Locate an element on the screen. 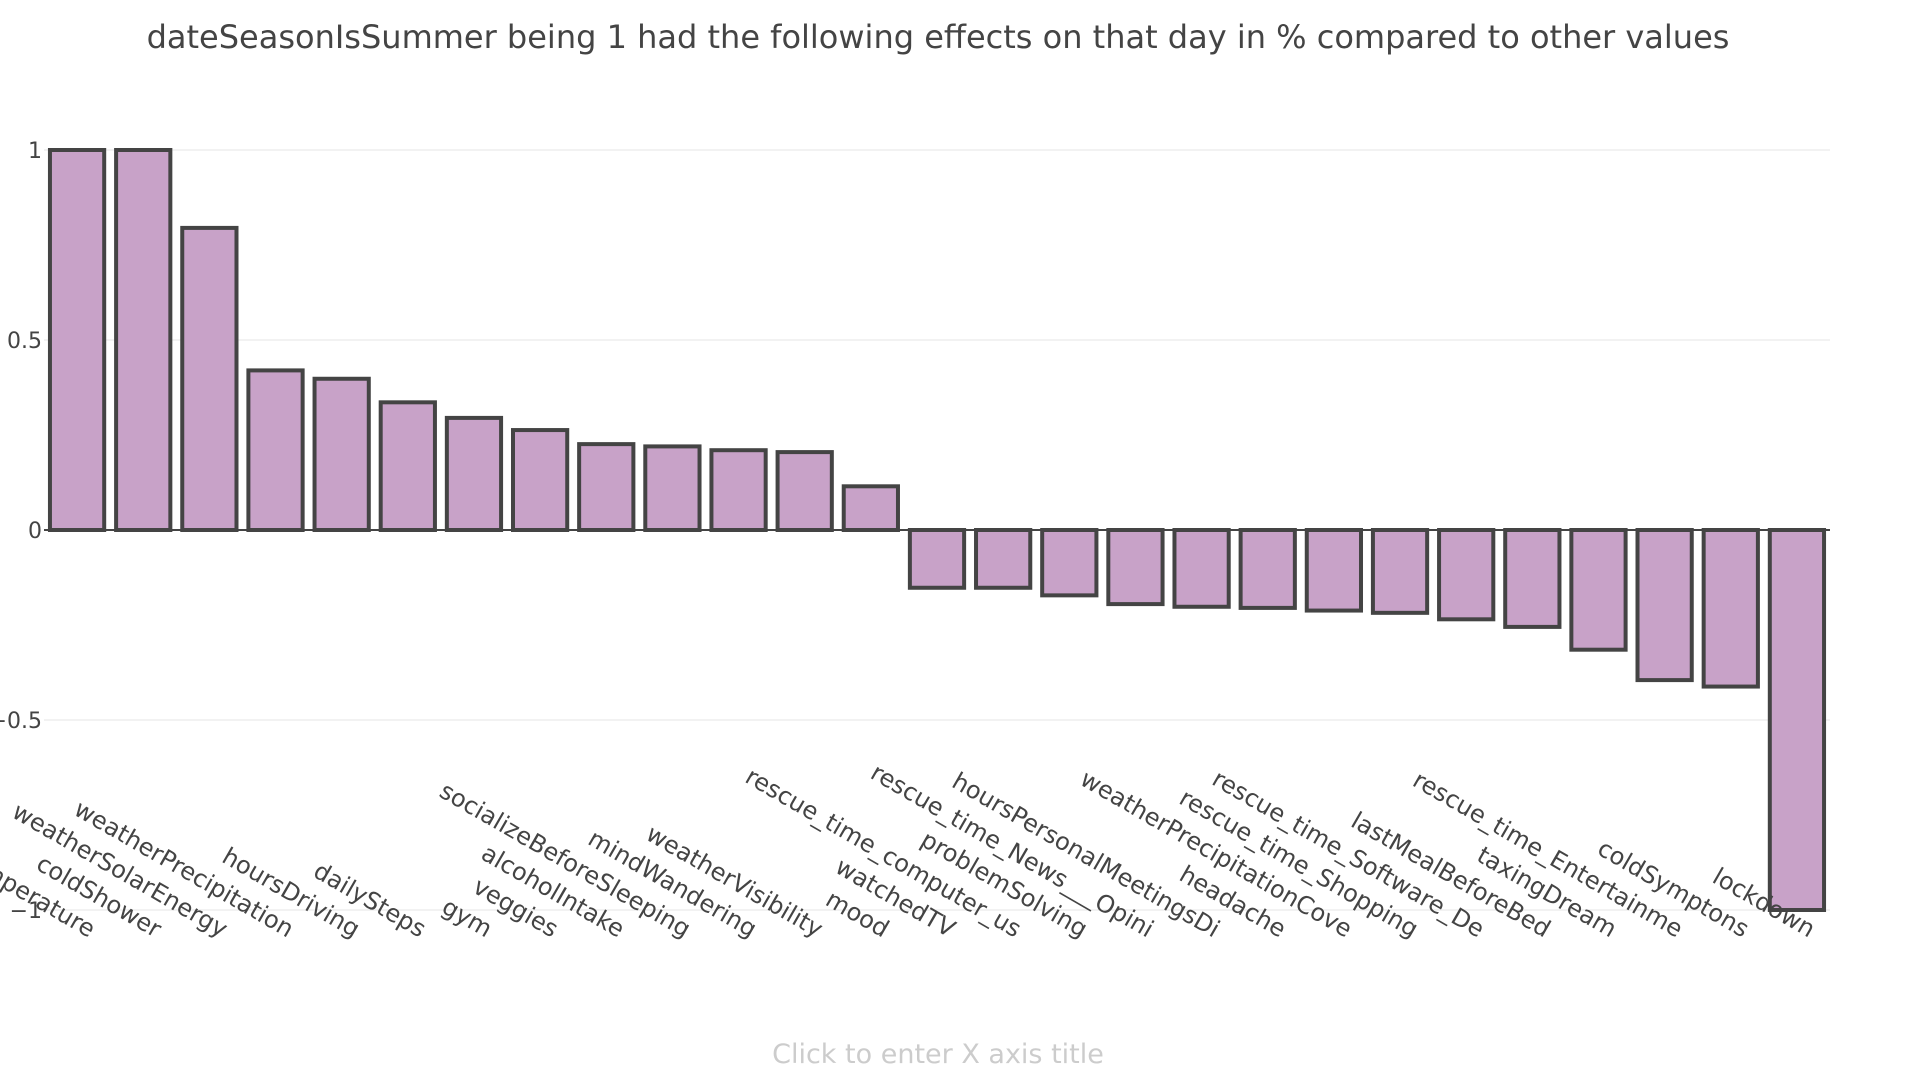 The width and height of the screenshot is (1908, 1086). bar-lockdown is located at coordinates (1797, 720).